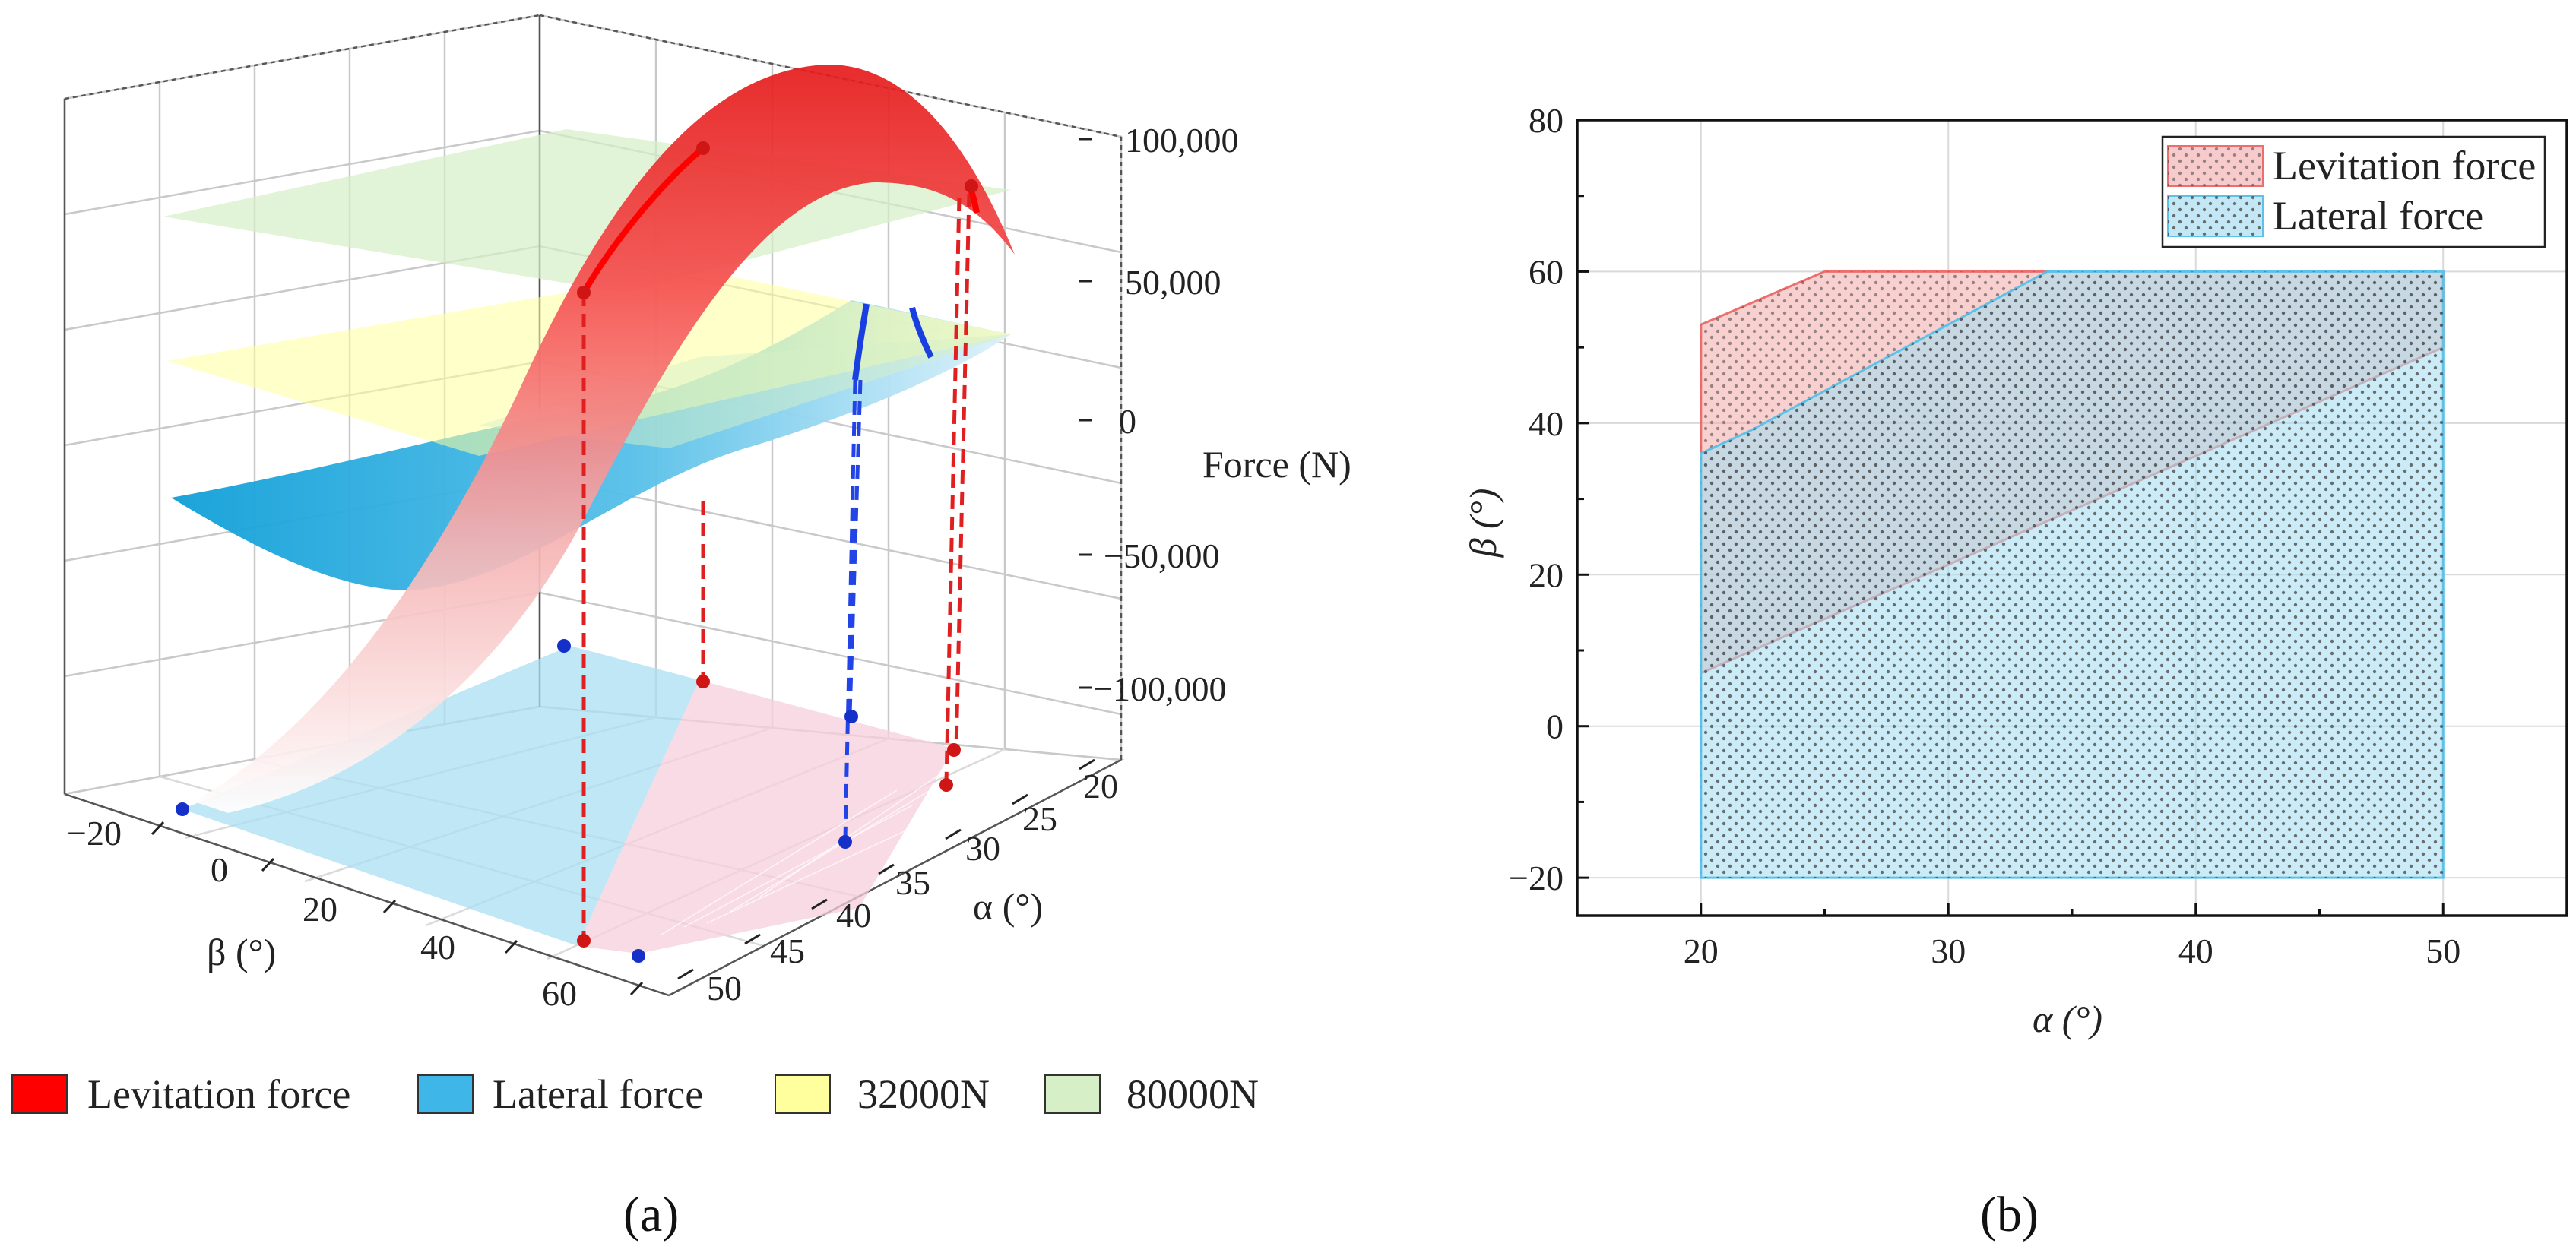 The image size is (2576, 1256). Describe the element at coordinates (724, 988) in the screenshot. I see `y-tick-50: 50` at that location.